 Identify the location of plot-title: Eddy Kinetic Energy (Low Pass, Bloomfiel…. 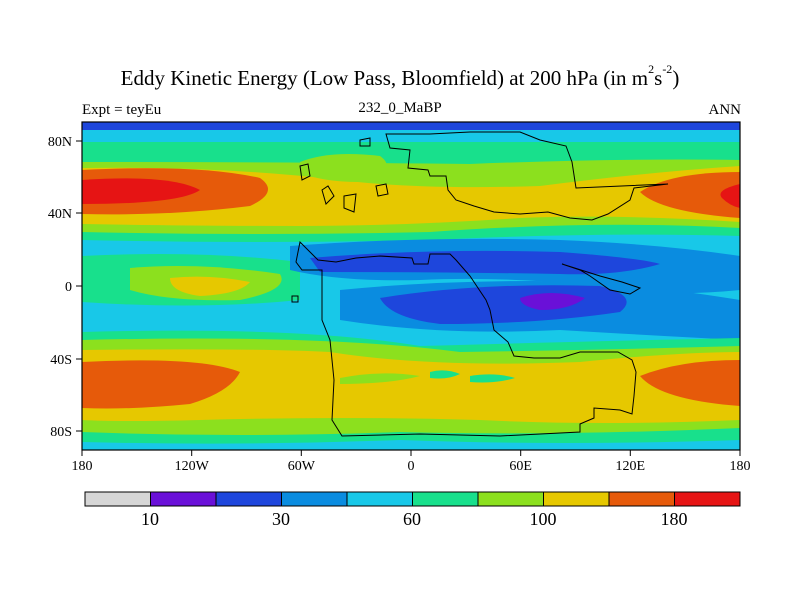
(400, 76).